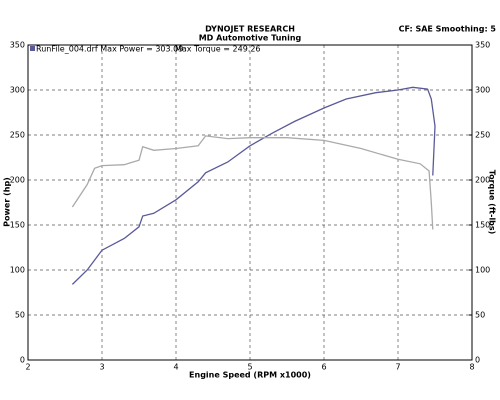 The height and width of the screenshot is (400, 500). I want to click on y2-axis-label: Torque (ft-lbs), so click(492, 202).